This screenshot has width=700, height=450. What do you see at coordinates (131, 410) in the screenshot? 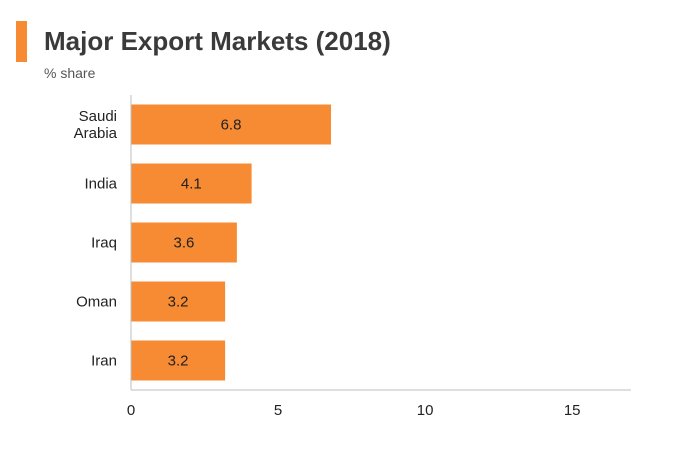
I see `x-tick-label: 0` at bounding box center [131, 410].